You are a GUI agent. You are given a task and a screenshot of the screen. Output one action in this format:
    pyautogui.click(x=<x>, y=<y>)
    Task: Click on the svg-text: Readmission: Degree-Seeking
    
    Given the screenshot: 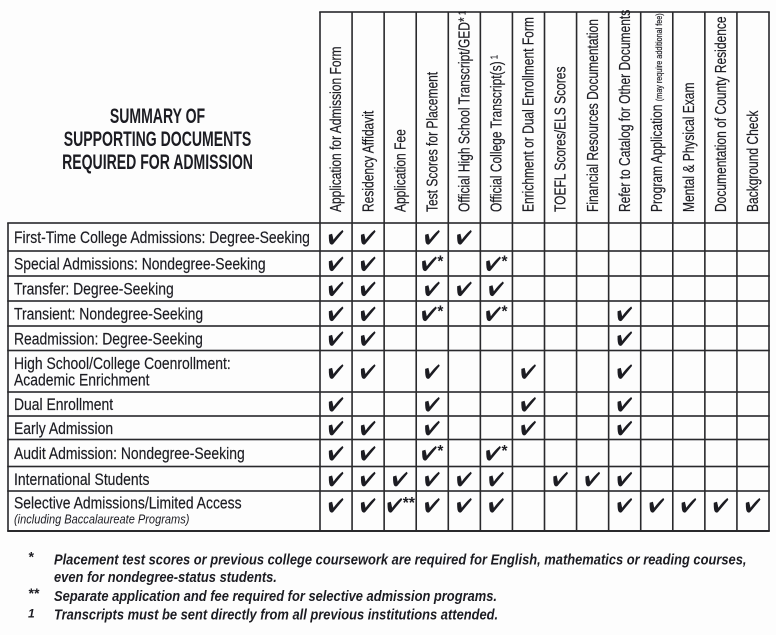 What is the action you would take?
    pyautogui.click(x=108, y=339)
    